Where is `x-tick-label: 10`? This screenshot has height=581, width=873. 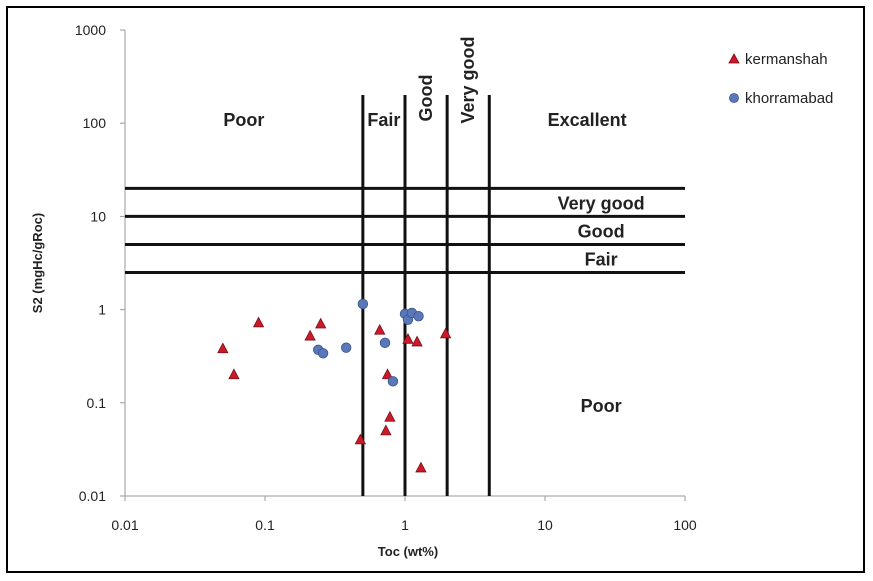 x-tick-label: 10 is located at coordinates (545, 525).